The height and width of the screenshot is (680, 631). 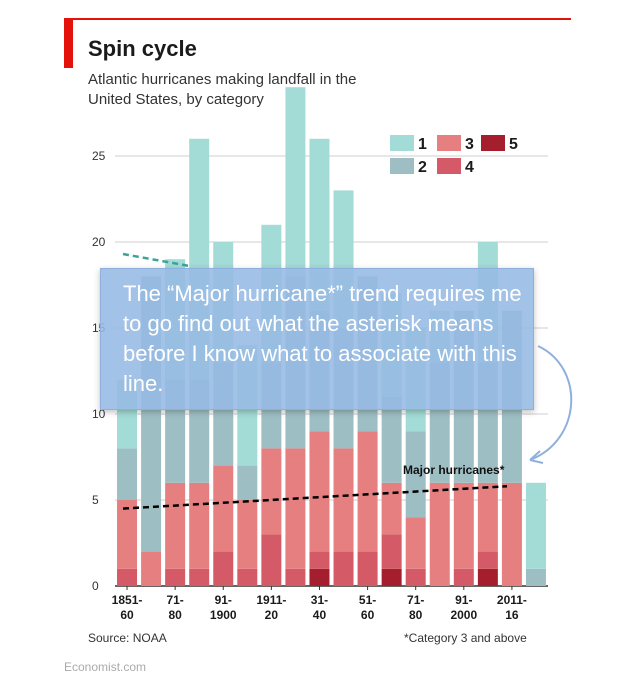 What do you see at coordinates (320, 615) in the screenshot?
I see `x-tick-label: 40` at bounding box center [320, 615].